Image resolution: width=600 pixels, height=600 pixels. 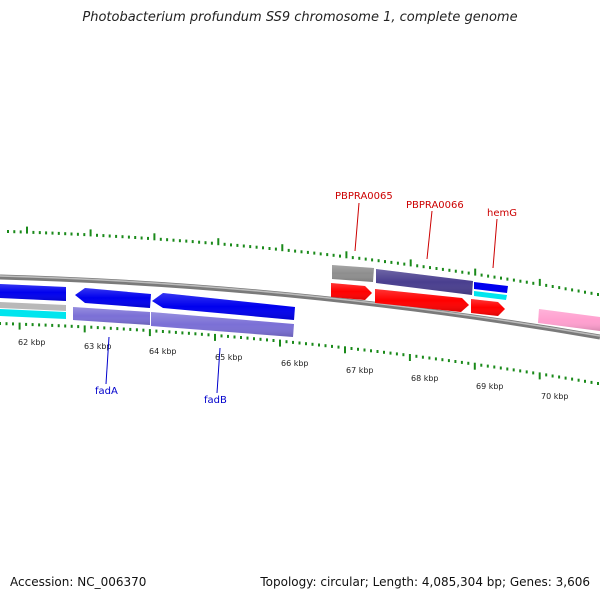 I want to click on scale-label-62kbp: 62 kbp, so click(x=32, y=342).